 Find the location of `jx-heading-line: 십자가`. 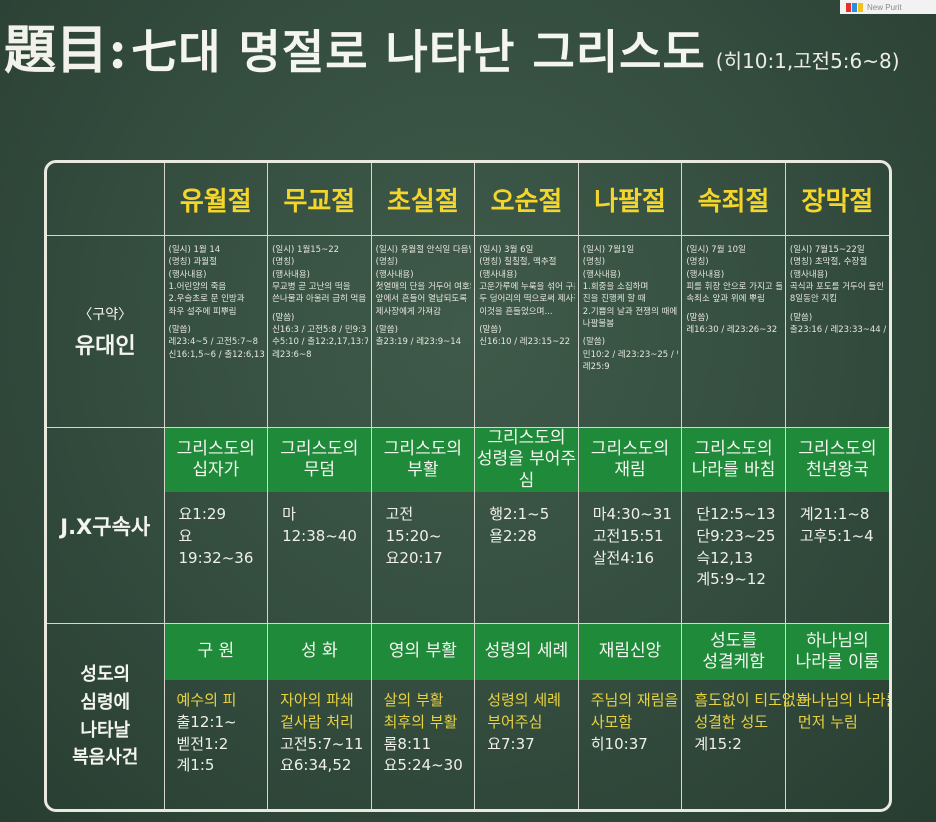

jx-heading-line: 십자가 is located at coordinates (216, 470).